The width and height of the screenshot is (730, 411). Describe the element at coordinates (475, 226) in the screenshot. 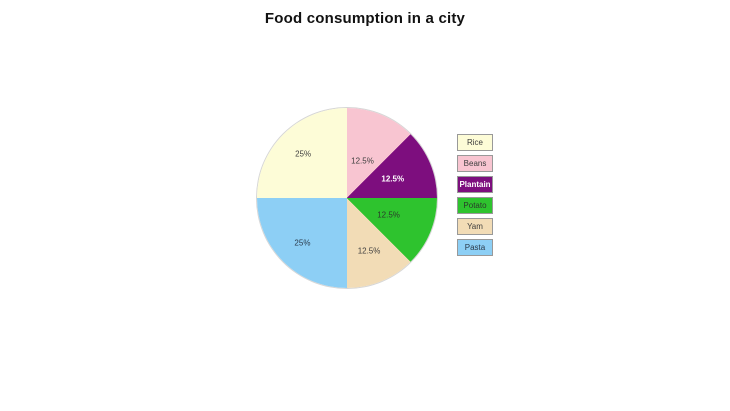

I see `legend-item-yam: Yam` at that location.